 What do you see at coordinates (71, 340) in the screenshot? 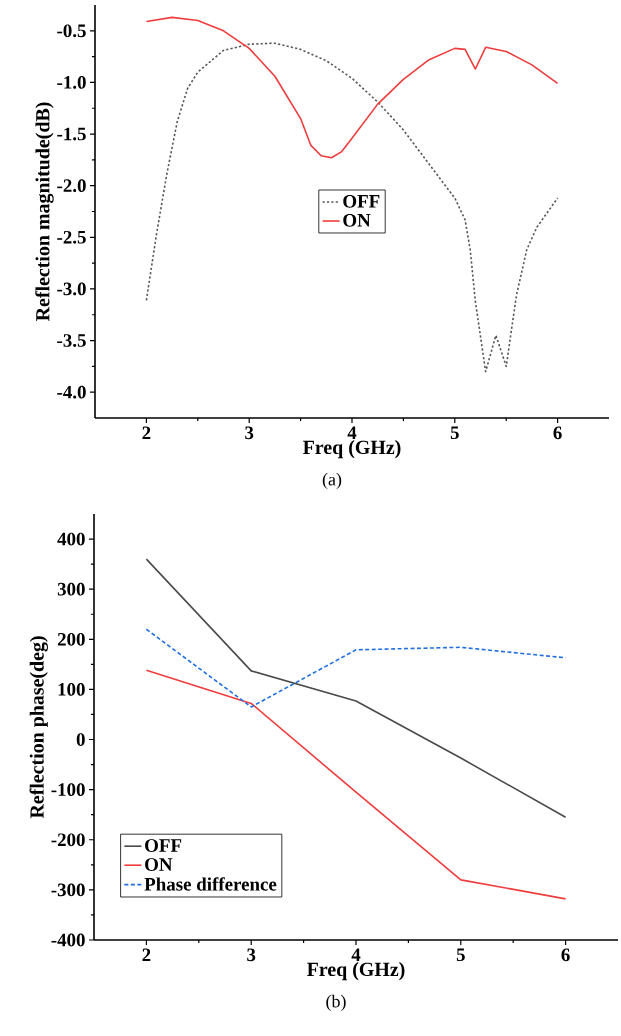
I see `y-tick-label: -3.5` at bounding box center [71, 340].